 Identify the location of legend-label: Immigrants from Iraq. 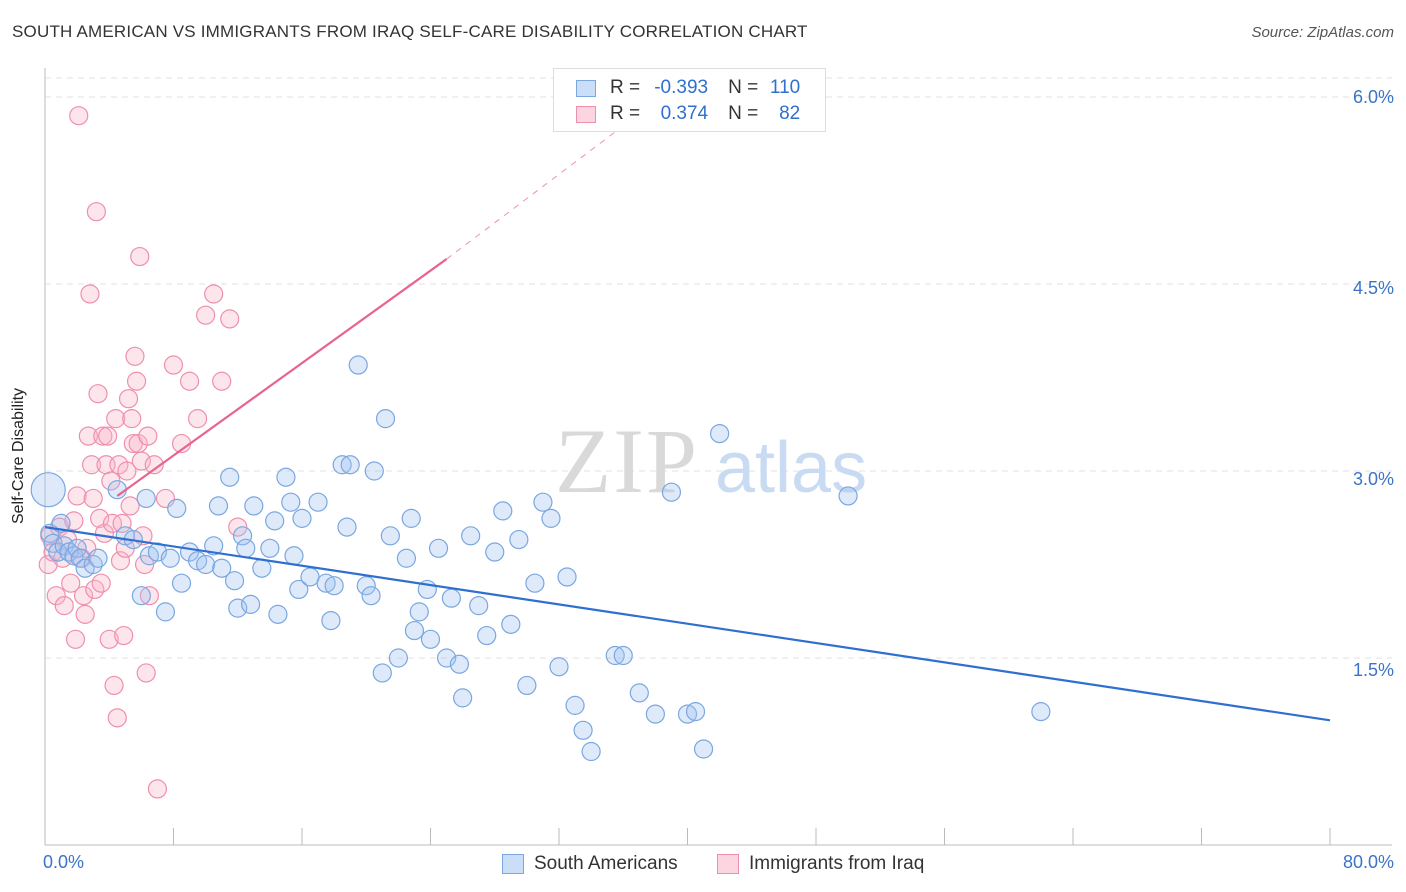
(837, 863).